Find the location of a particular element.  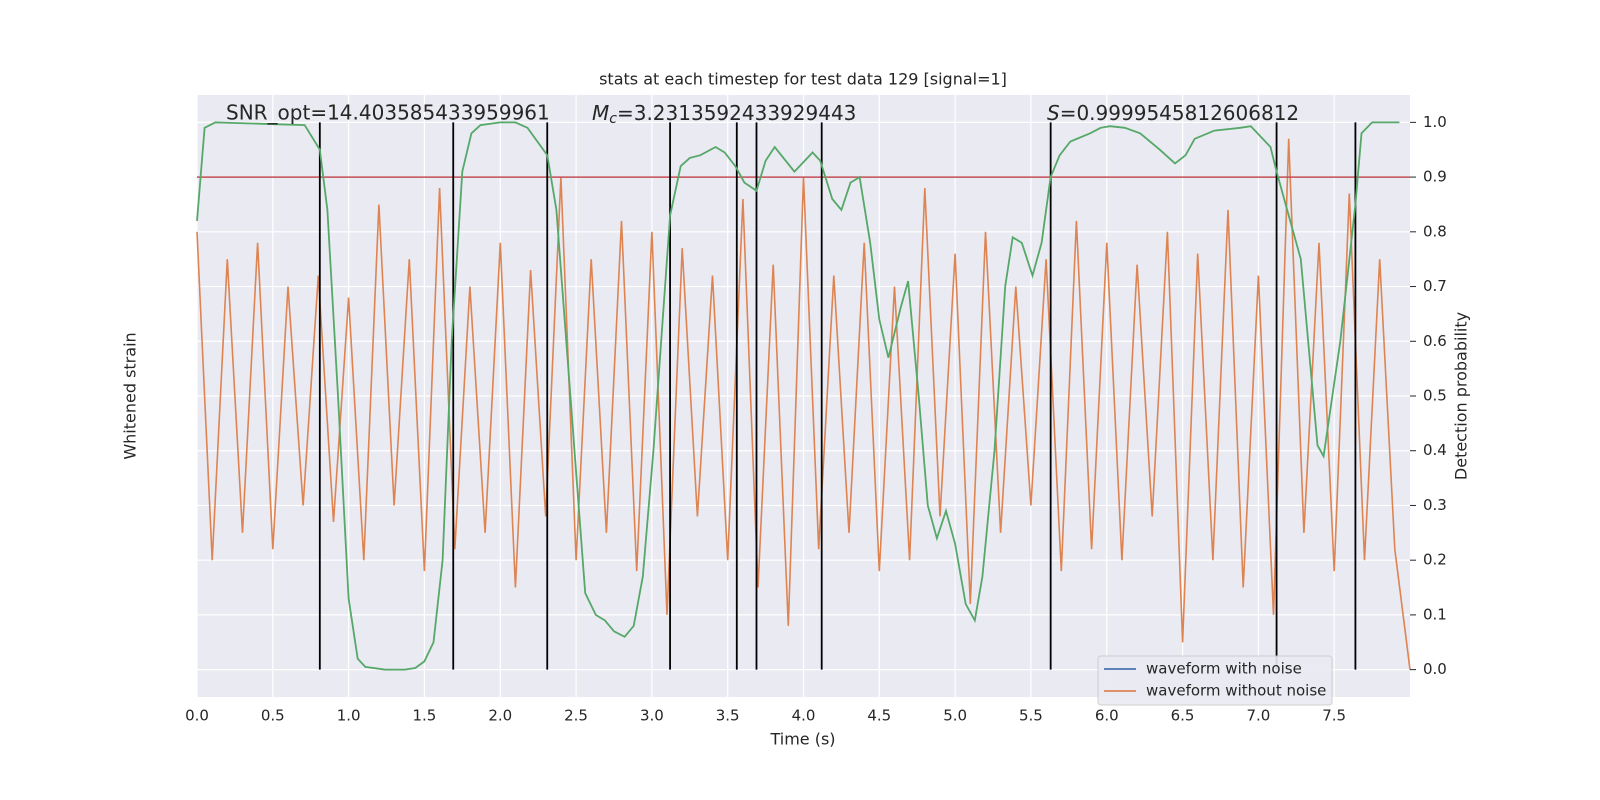

annotation: Mc=3.2313592433929443 is located at coordinates (724, 114).